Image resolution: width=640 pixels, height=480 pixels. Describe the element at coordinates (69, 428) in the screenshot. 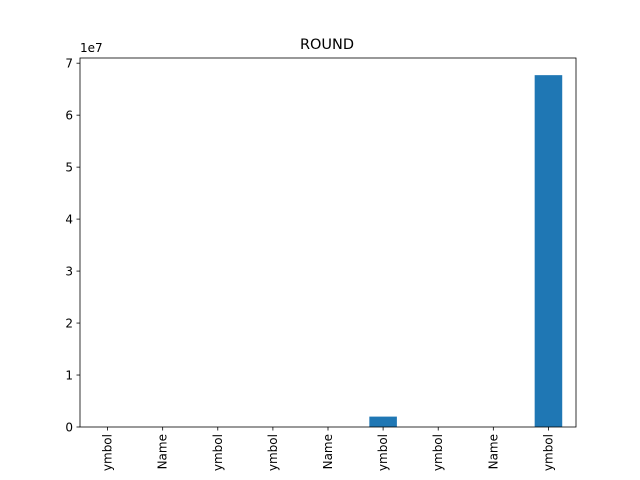

I see `y-tick-label: 0` at that location.